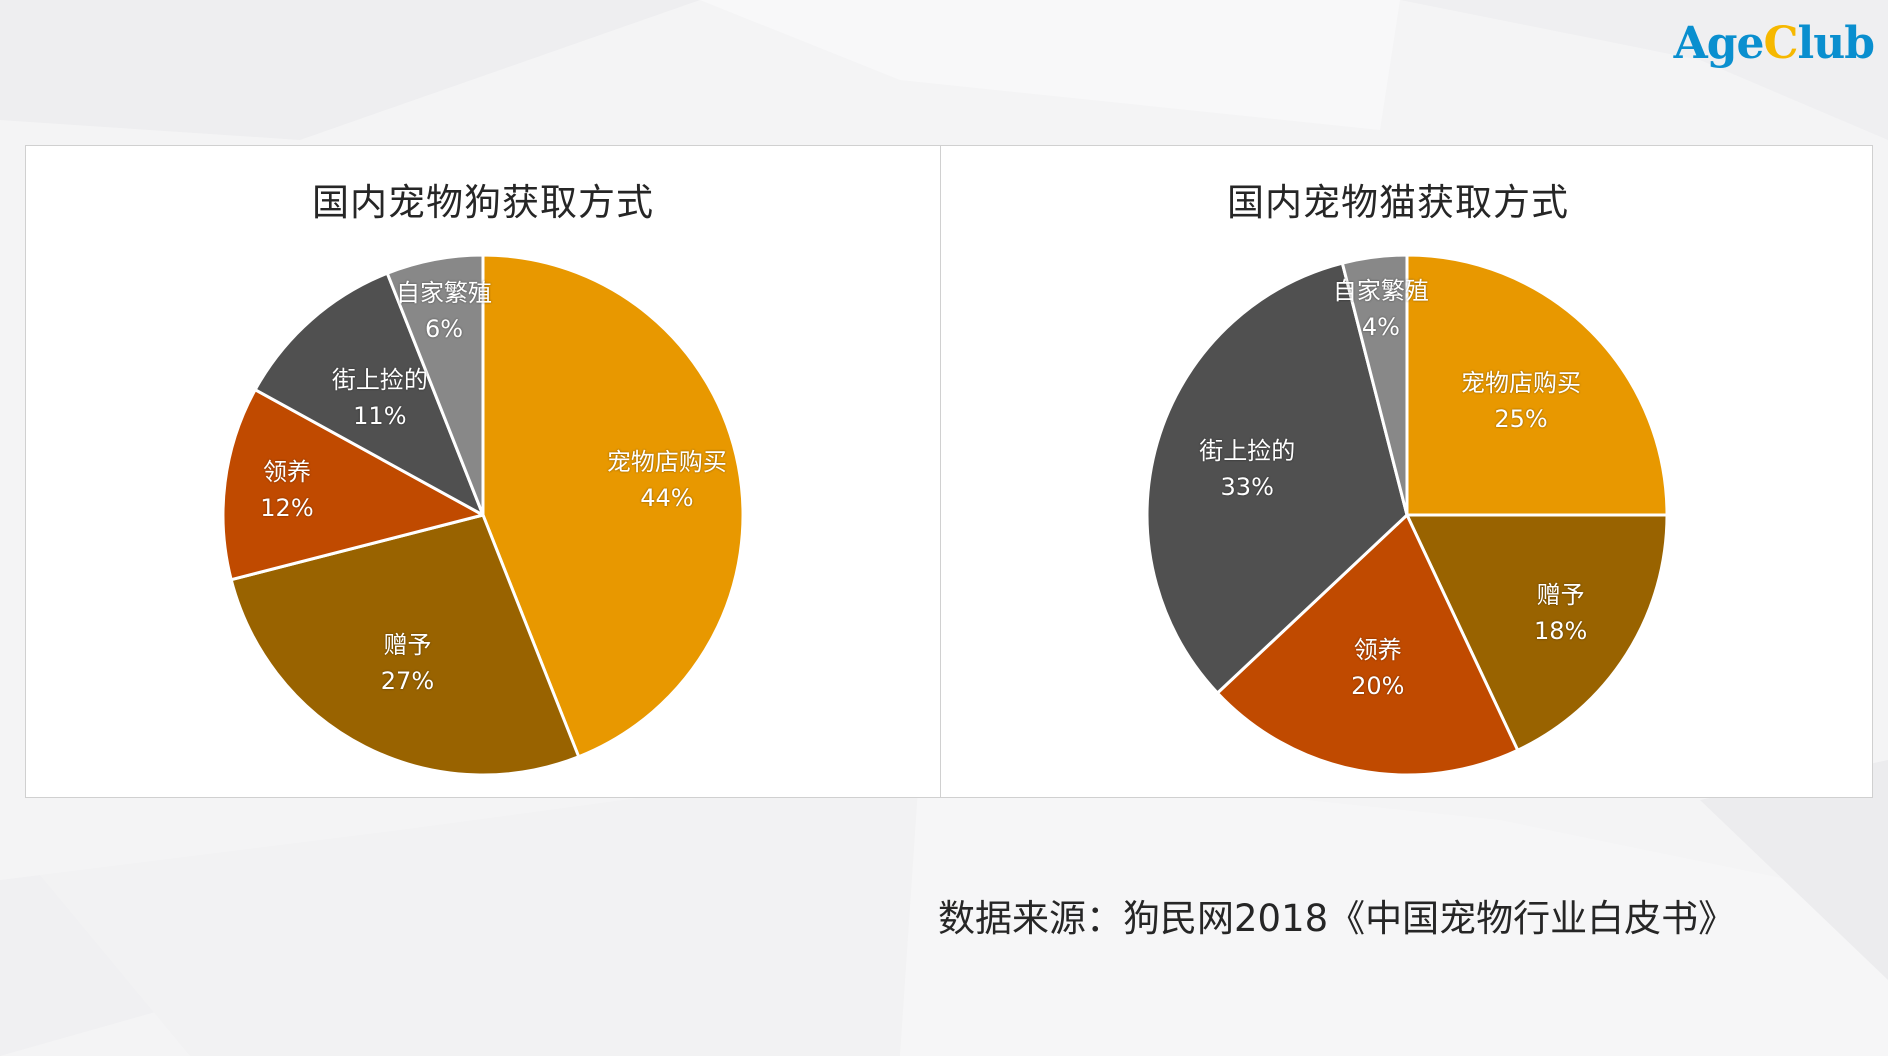 This screenshot has width=1888, height=1056. I want to click on panel-divider, so click(940, 471).